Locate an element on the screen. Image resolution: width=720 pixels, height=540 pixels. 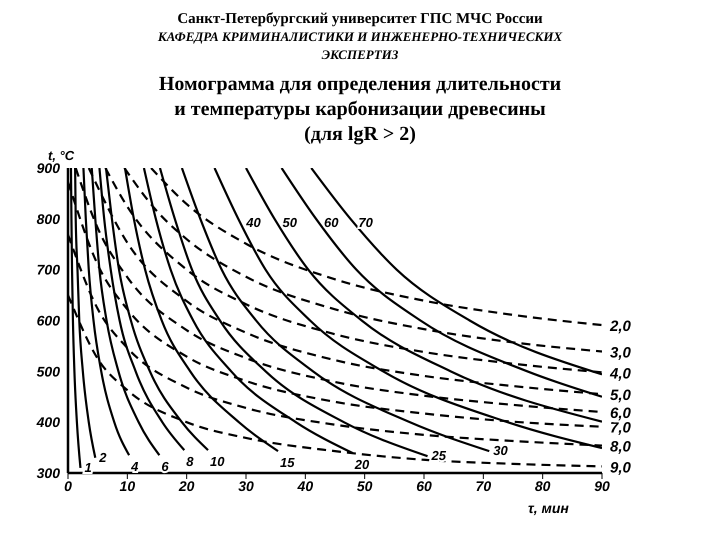
y-tick-label: 400 is located at coordinates (48, 422).